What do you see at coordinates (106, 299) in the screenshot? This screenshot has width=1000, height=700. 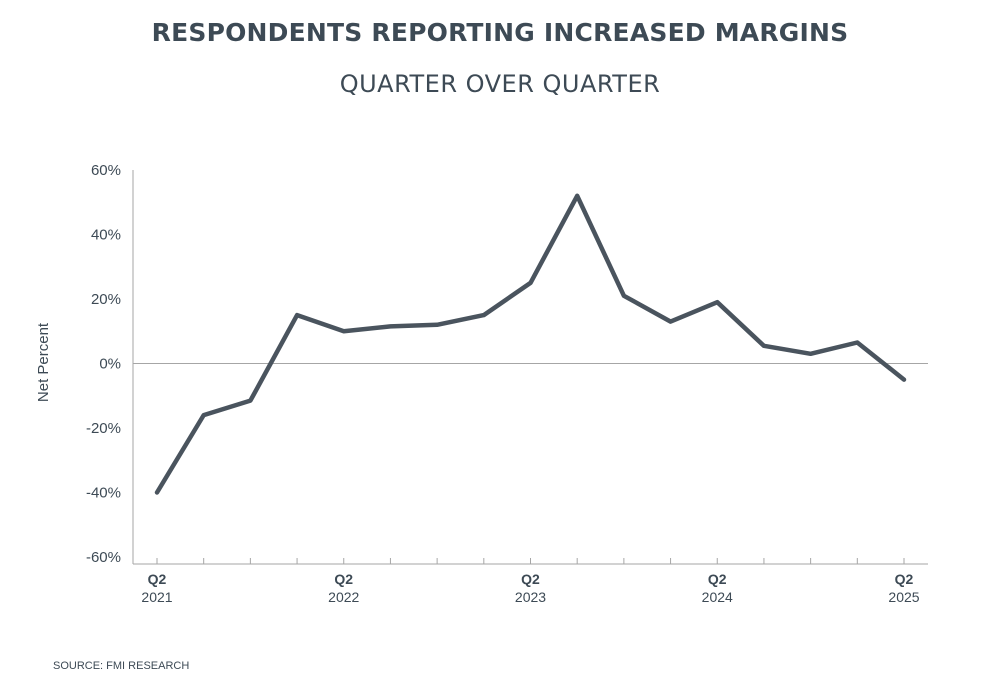 I see `y-tick-label: 20%` at bounding box center [106, 299].